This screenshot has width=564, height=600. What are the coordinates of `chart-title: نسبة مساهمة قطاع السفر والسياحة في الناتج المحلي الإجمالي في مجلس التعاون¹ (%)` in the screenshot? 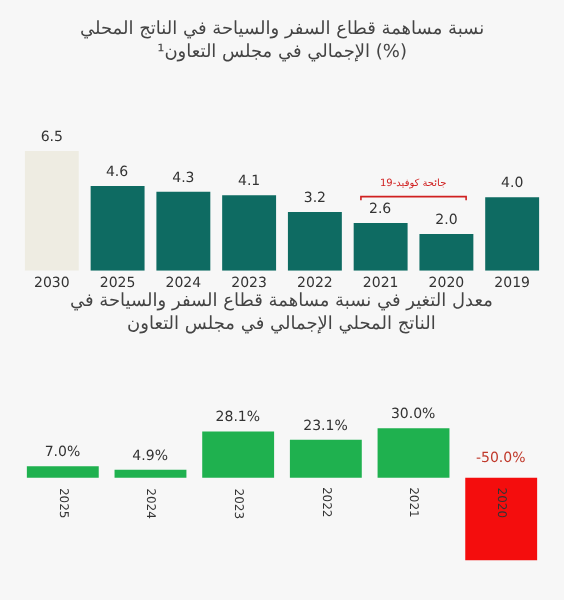 It's located at (282, 42).